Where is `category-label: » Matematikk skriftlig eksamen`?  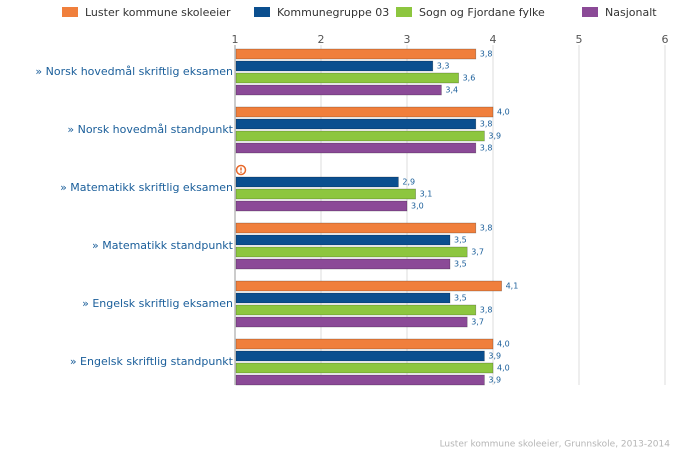 category-label: » Matematikk skriftlig eksamen is located at coordinates (146, 187).